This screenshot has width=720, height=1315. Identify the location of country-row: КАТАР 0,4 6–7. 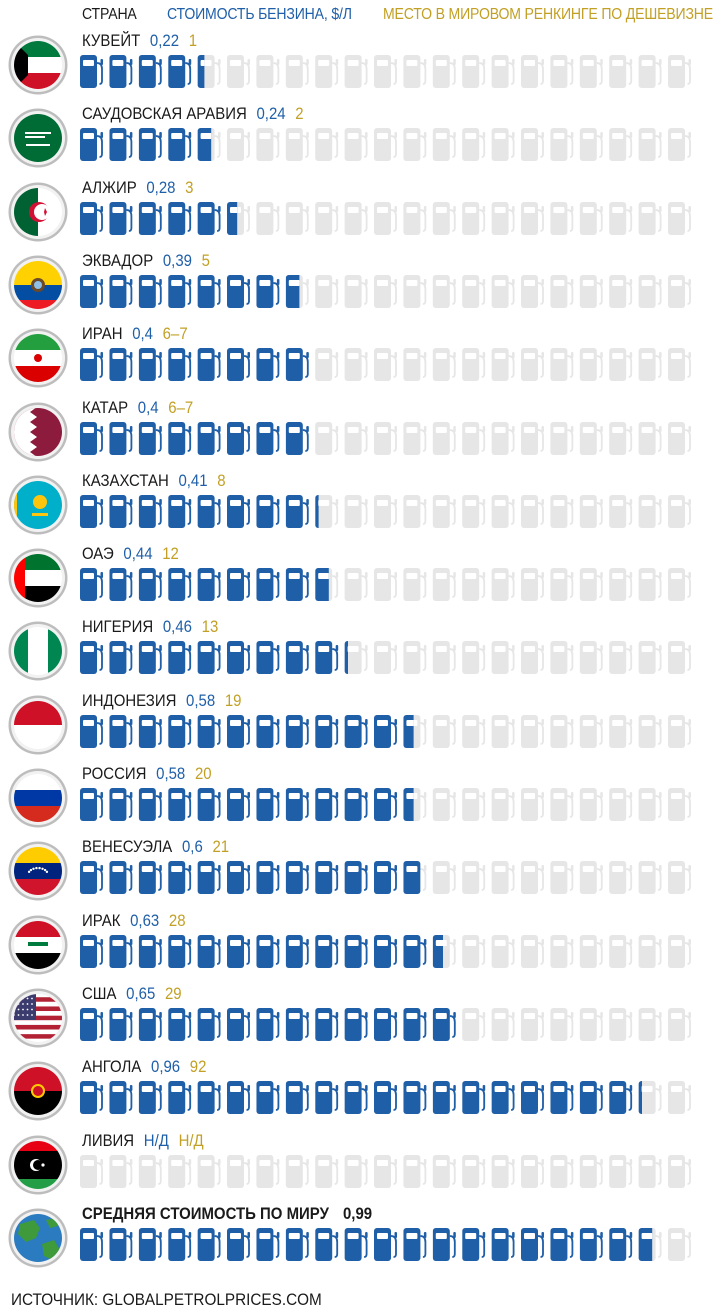
(360, 434).